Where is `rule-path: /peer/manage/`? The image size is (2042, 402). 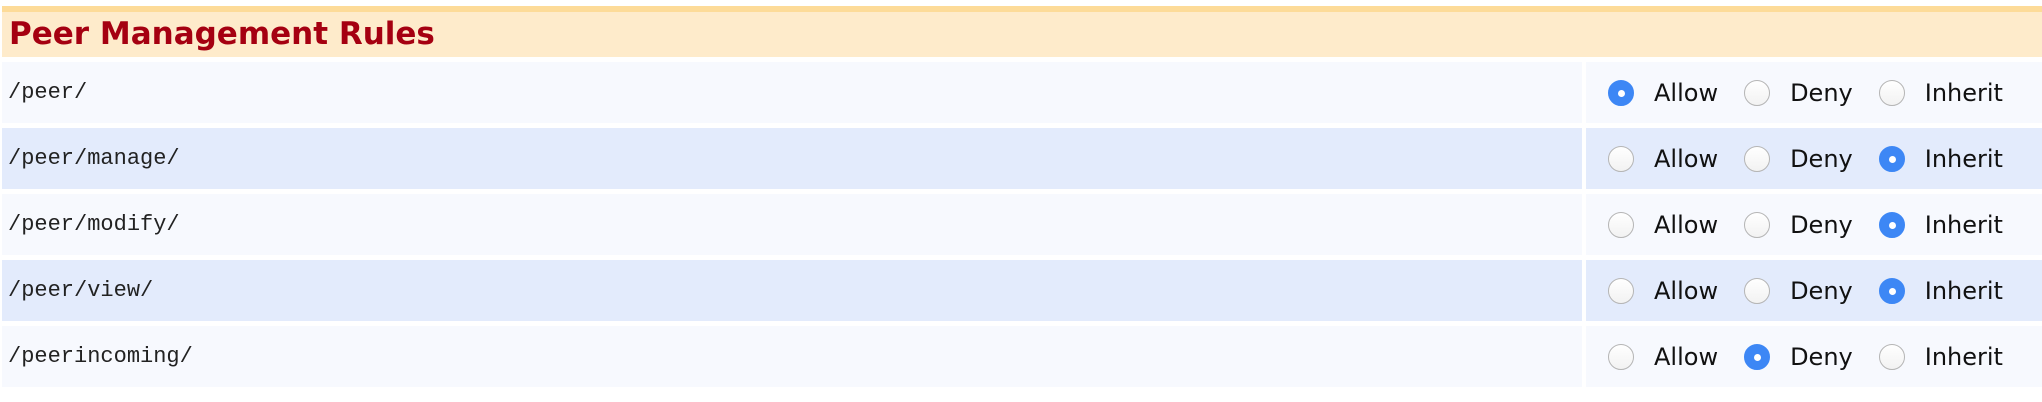 rule-path: /peer/manage/ is located at coordinates (792, 158).